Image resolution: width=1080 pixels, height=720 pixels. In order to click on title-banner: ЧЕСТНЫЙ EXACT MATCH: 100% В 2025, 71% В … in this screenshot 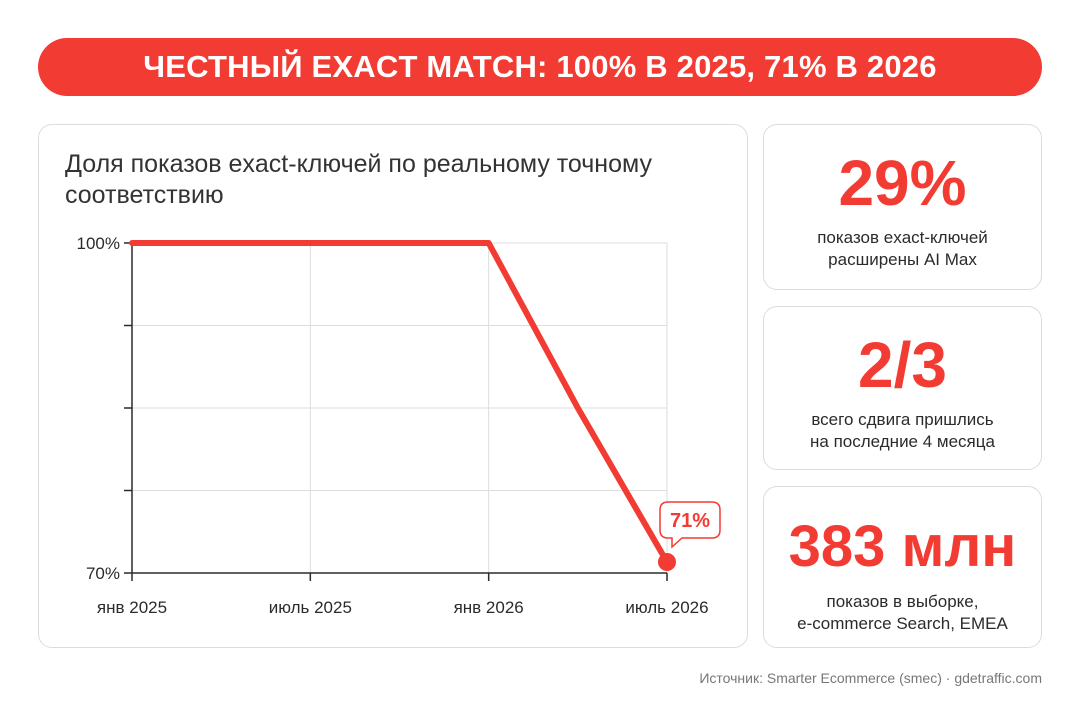, I will do `click(540, 67)`.